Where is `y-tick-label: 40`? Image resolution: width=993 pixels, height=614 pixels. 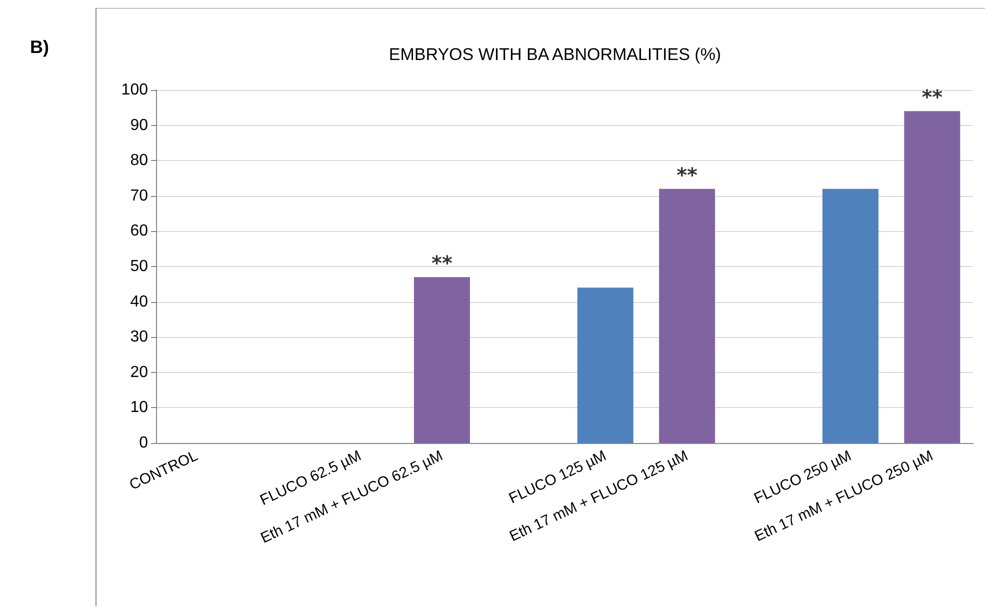
y-tick-label: 40 is located at coordinates (139, 301).